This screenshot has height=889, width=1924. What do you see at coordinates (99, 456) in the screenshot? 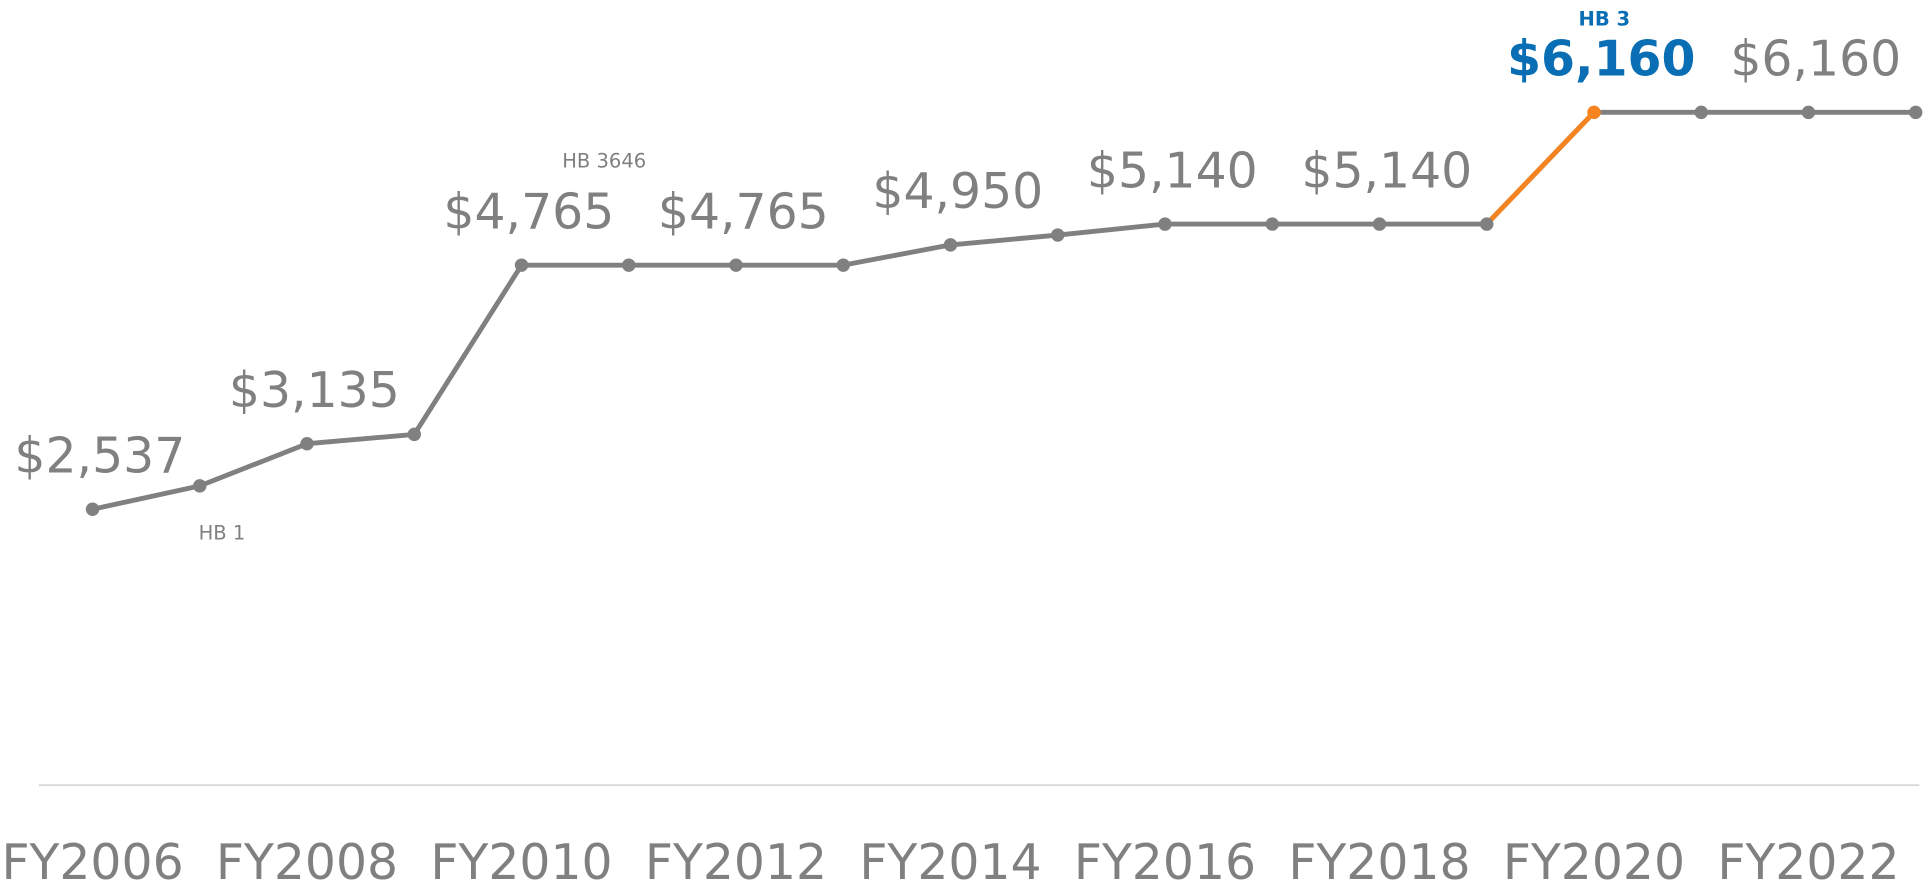
I see `data-label: $2,537` at bounding box center [99, 456].